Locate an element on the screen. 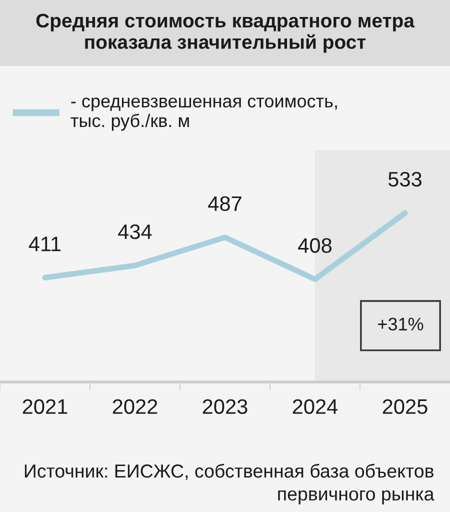 The height and width of the screenshot is (512, 450). x-tick-label: 2025 is located at coordinates (405, 406).